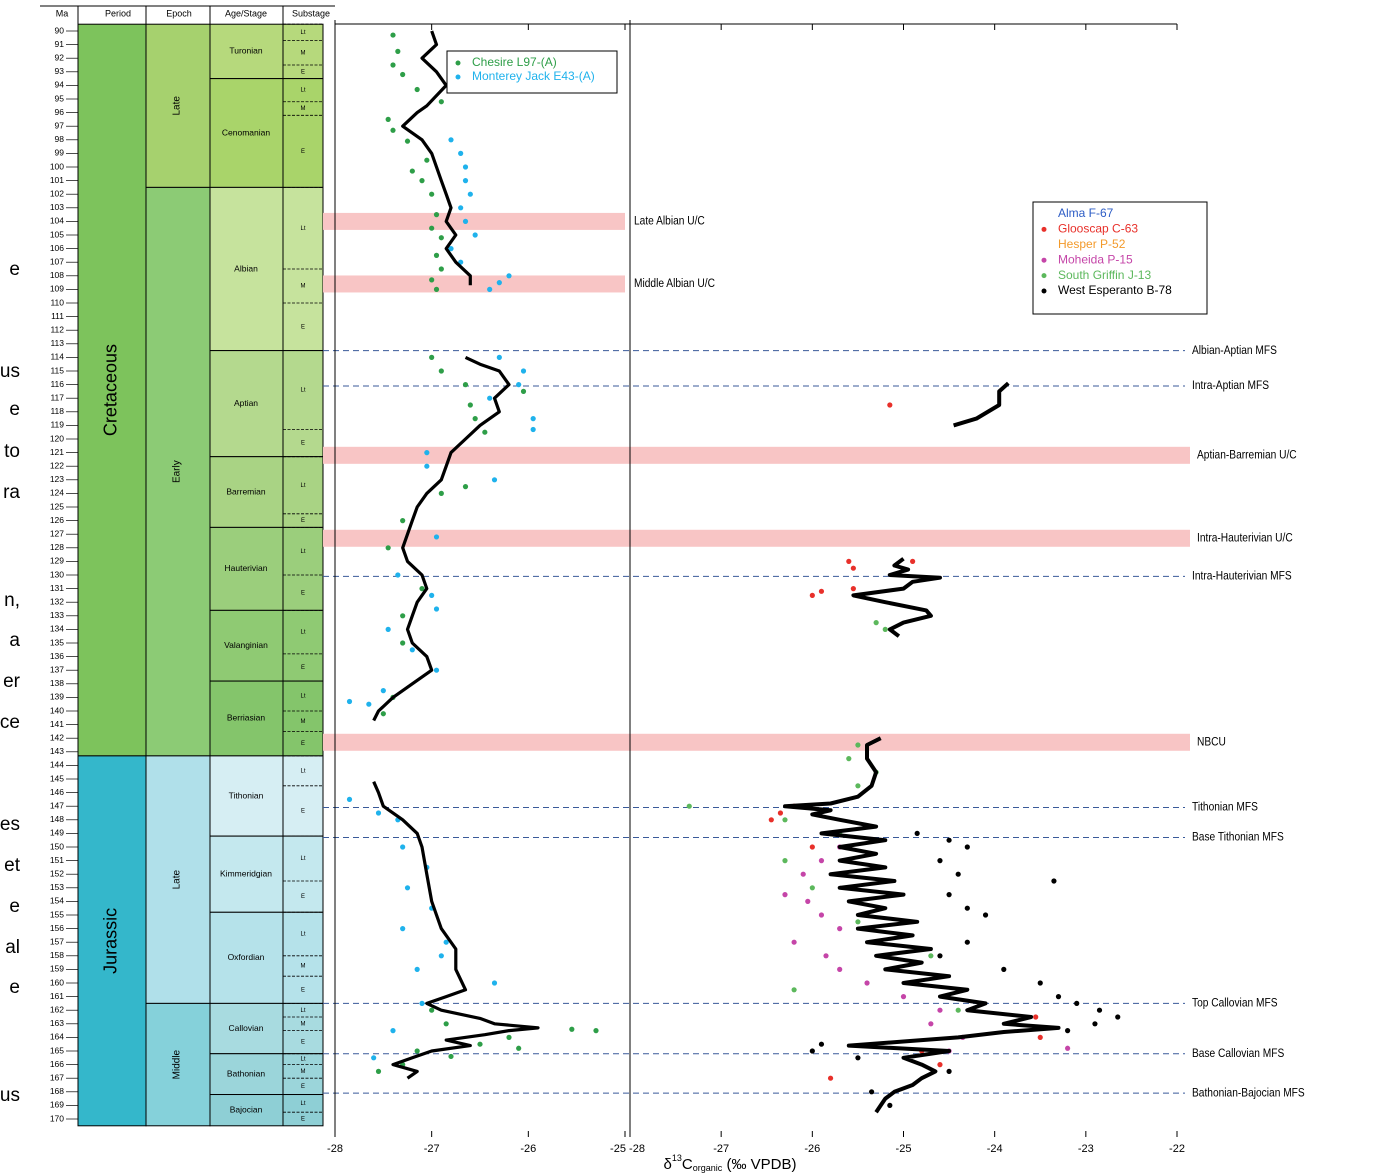 The width and height of the screenshot is (1385, 1175). Describe the element at coordinates (57, 1091) in the screenshot. I see `y-tick-label: 168` at that location.